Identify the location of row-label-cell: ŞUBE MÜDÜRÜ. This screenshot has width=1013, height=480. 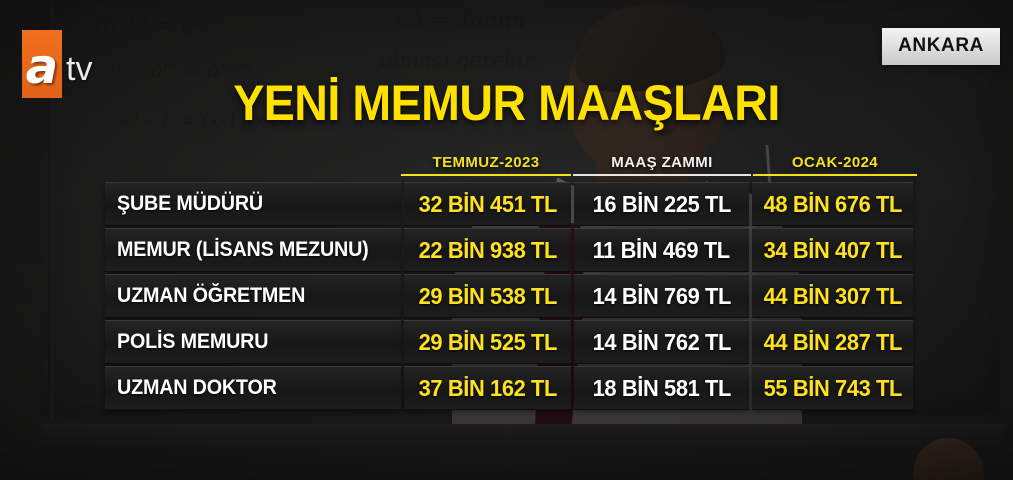
(253, 204).